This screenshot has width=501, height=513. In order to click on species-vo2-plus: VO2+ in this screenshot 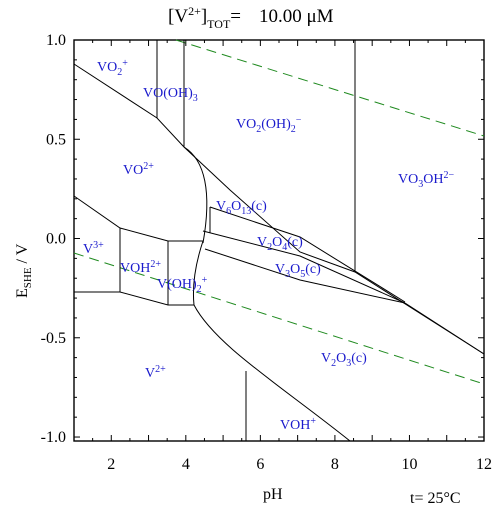, I will do `click(112, 68)`.